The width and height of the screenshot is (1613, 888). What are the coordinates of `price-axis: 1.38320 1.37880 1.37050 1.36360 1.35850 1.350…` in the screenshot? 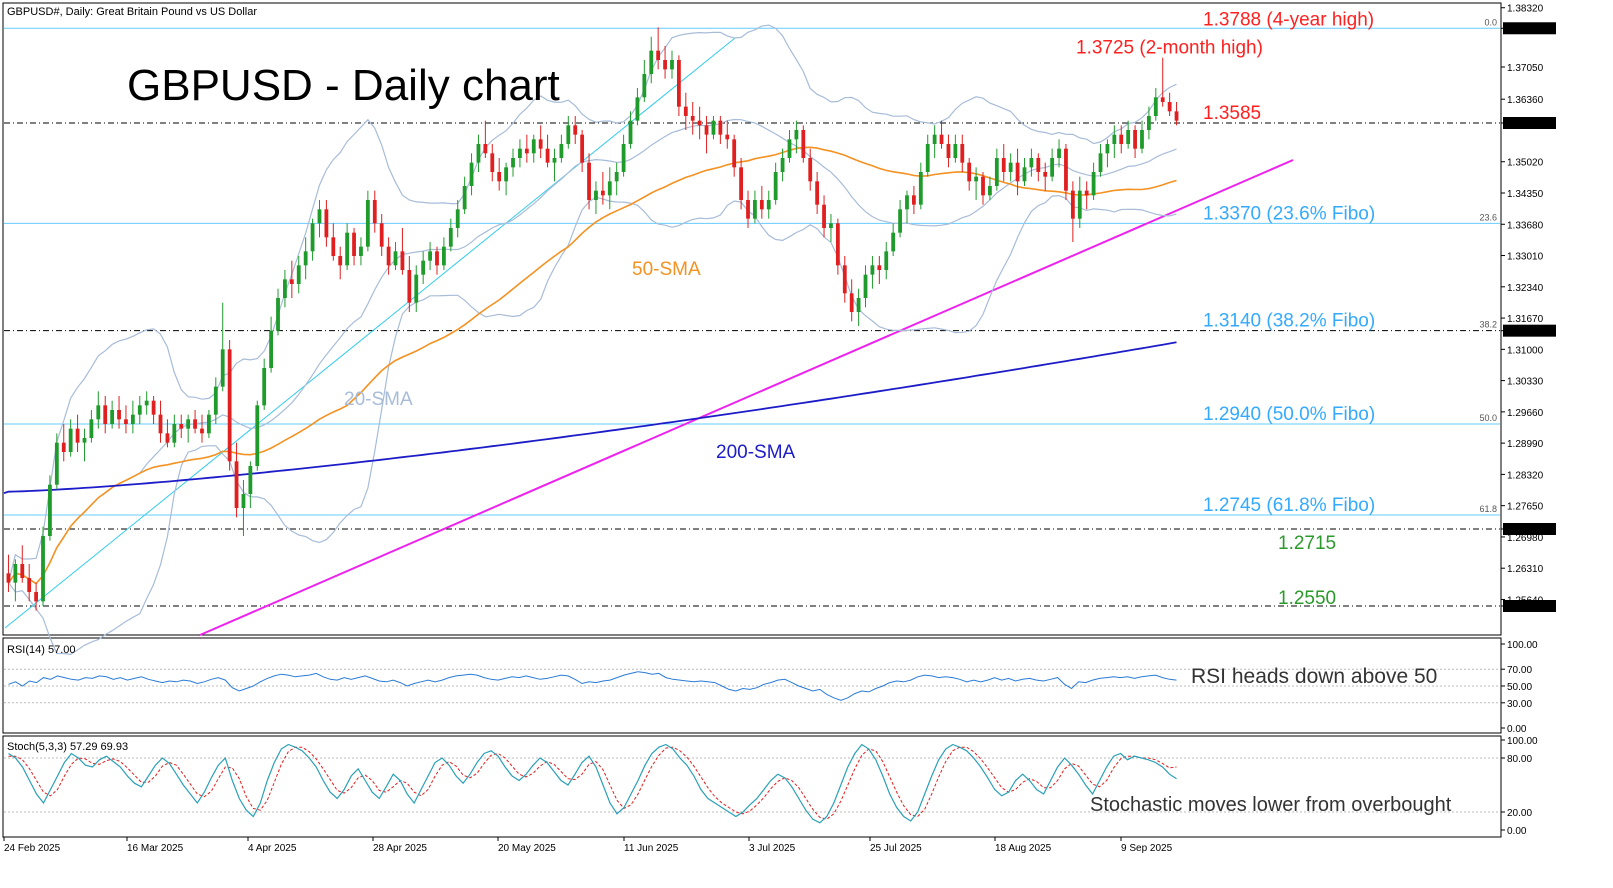 It's located at (1528, 420).